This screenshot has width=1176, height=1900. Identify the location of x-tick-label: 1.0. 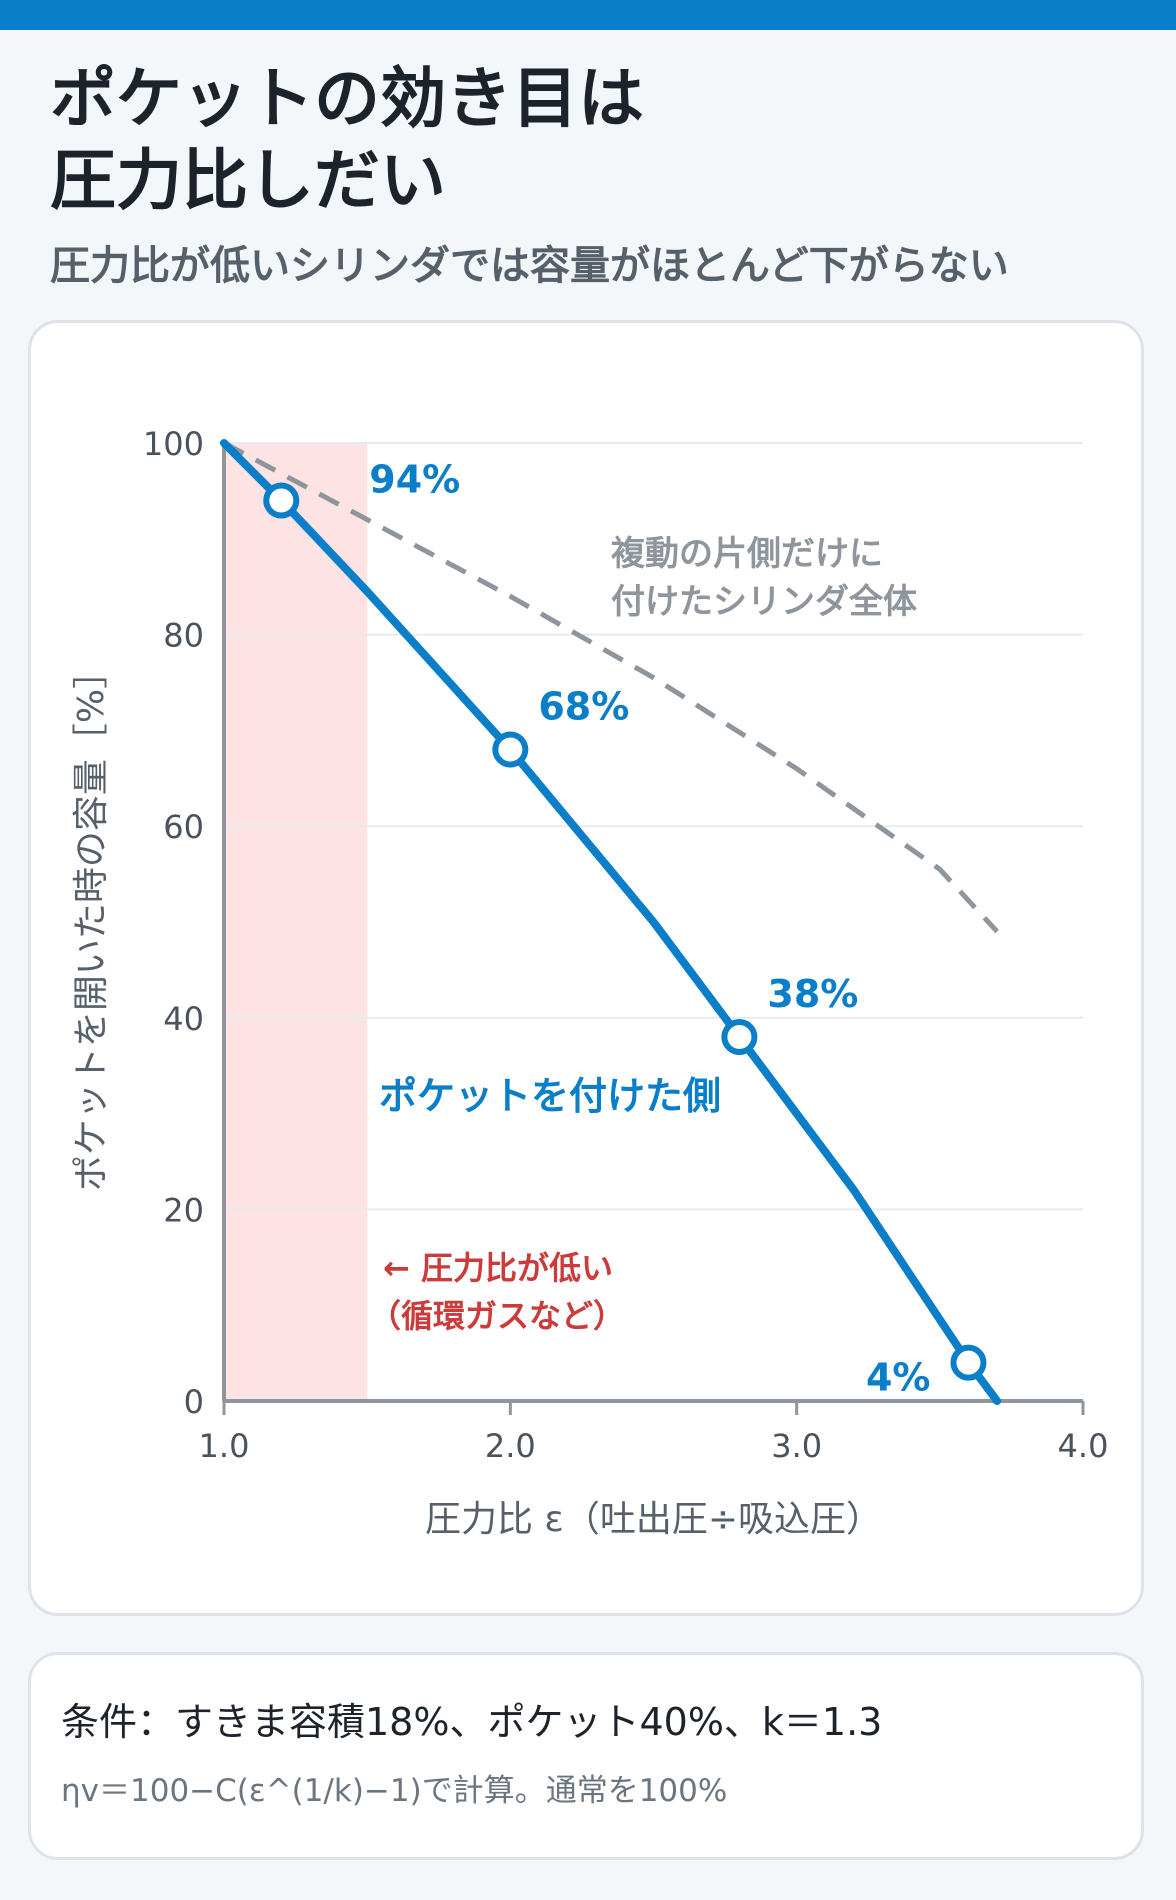
(224, 1446).